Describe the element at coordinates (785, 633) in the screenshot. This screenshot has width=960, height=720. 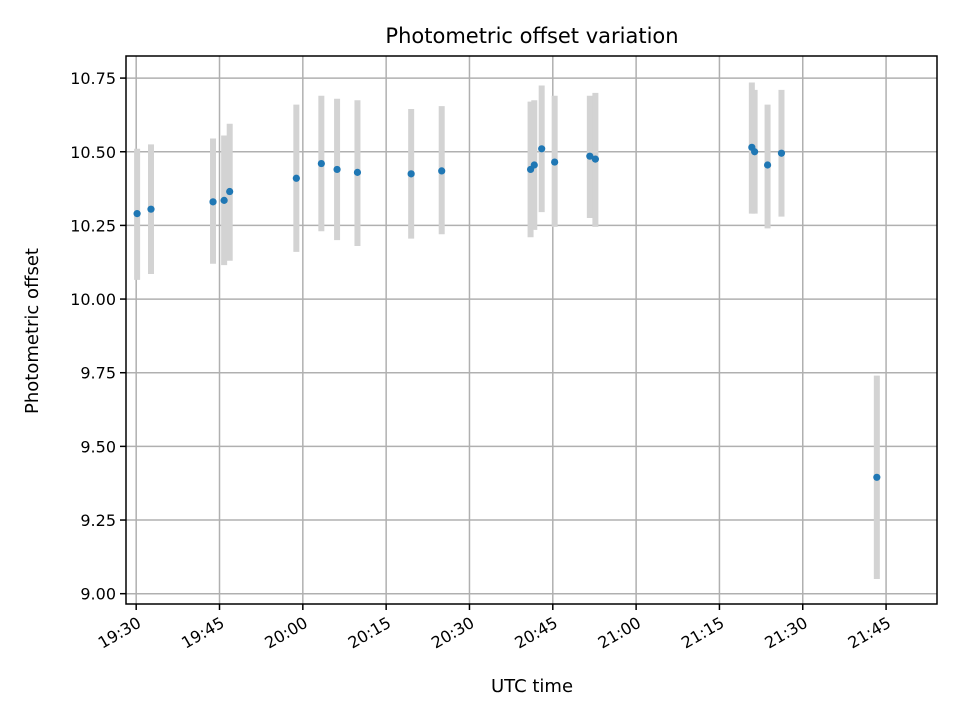
I see `x-tick-label: 21:30` at that location.